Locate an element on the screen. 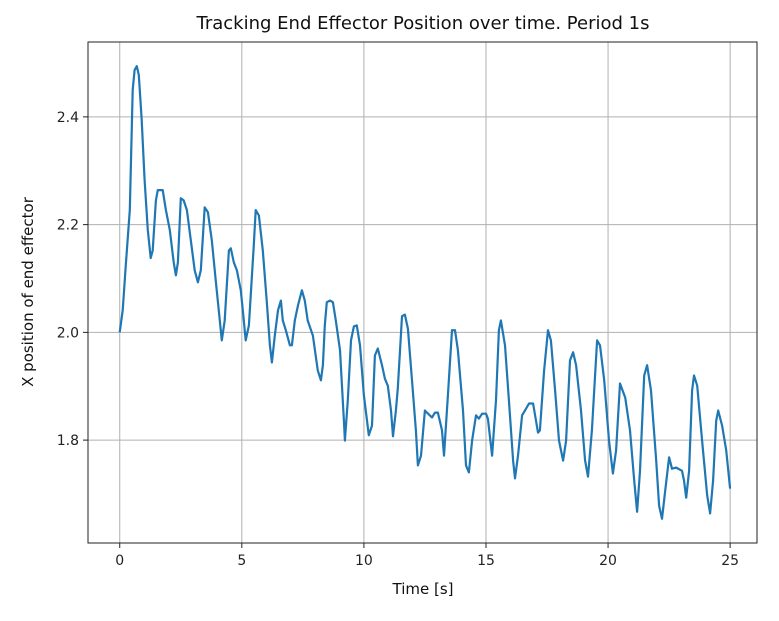 This screenshot has width=779, height=621. x-tick-label: 25 is located at coordinates (730, 561).